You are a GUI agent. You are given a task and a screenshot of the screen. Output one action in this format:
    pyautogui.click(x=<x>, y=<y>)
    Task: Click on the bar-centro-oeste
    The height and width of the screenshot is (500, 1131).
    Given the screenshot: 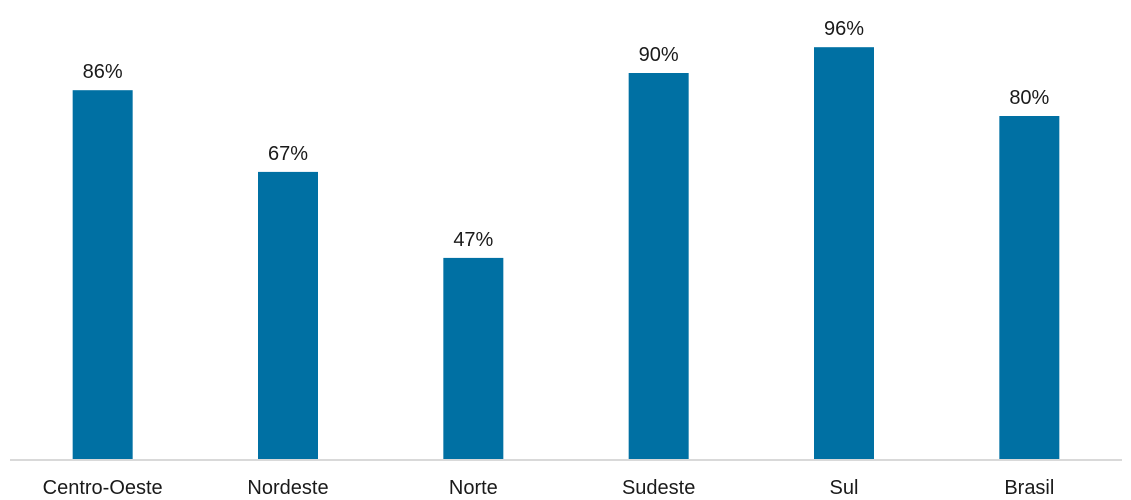 What is the action you would take?
    pyautogui.click(x=102, y=275)
    